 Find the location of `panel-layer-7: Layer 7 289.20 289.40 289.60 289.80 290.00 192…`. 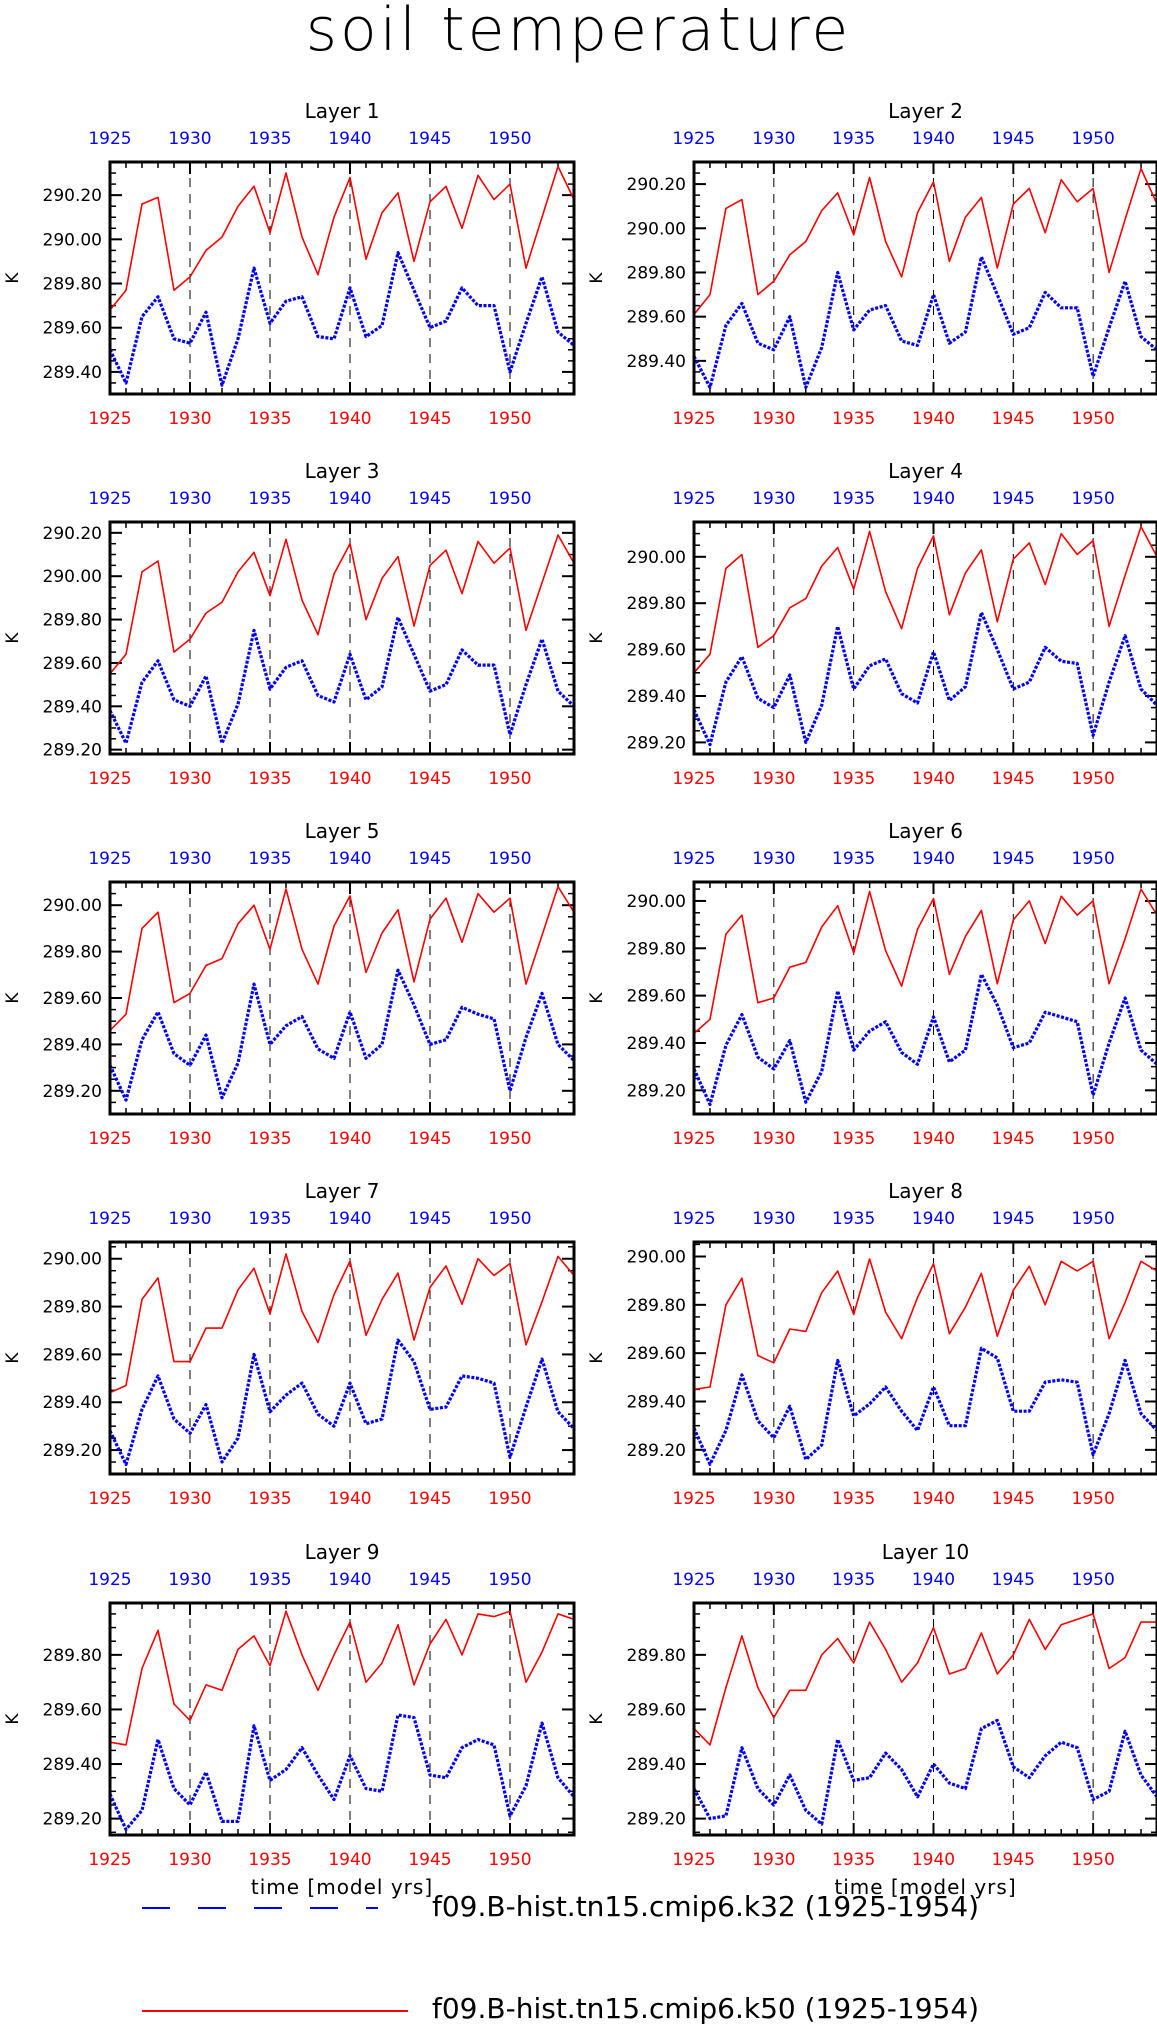

panel-layer-7: Layer 7 289.20 289.40 289.60 289.80 290.00 192… is located at coordinates (289, 1344).